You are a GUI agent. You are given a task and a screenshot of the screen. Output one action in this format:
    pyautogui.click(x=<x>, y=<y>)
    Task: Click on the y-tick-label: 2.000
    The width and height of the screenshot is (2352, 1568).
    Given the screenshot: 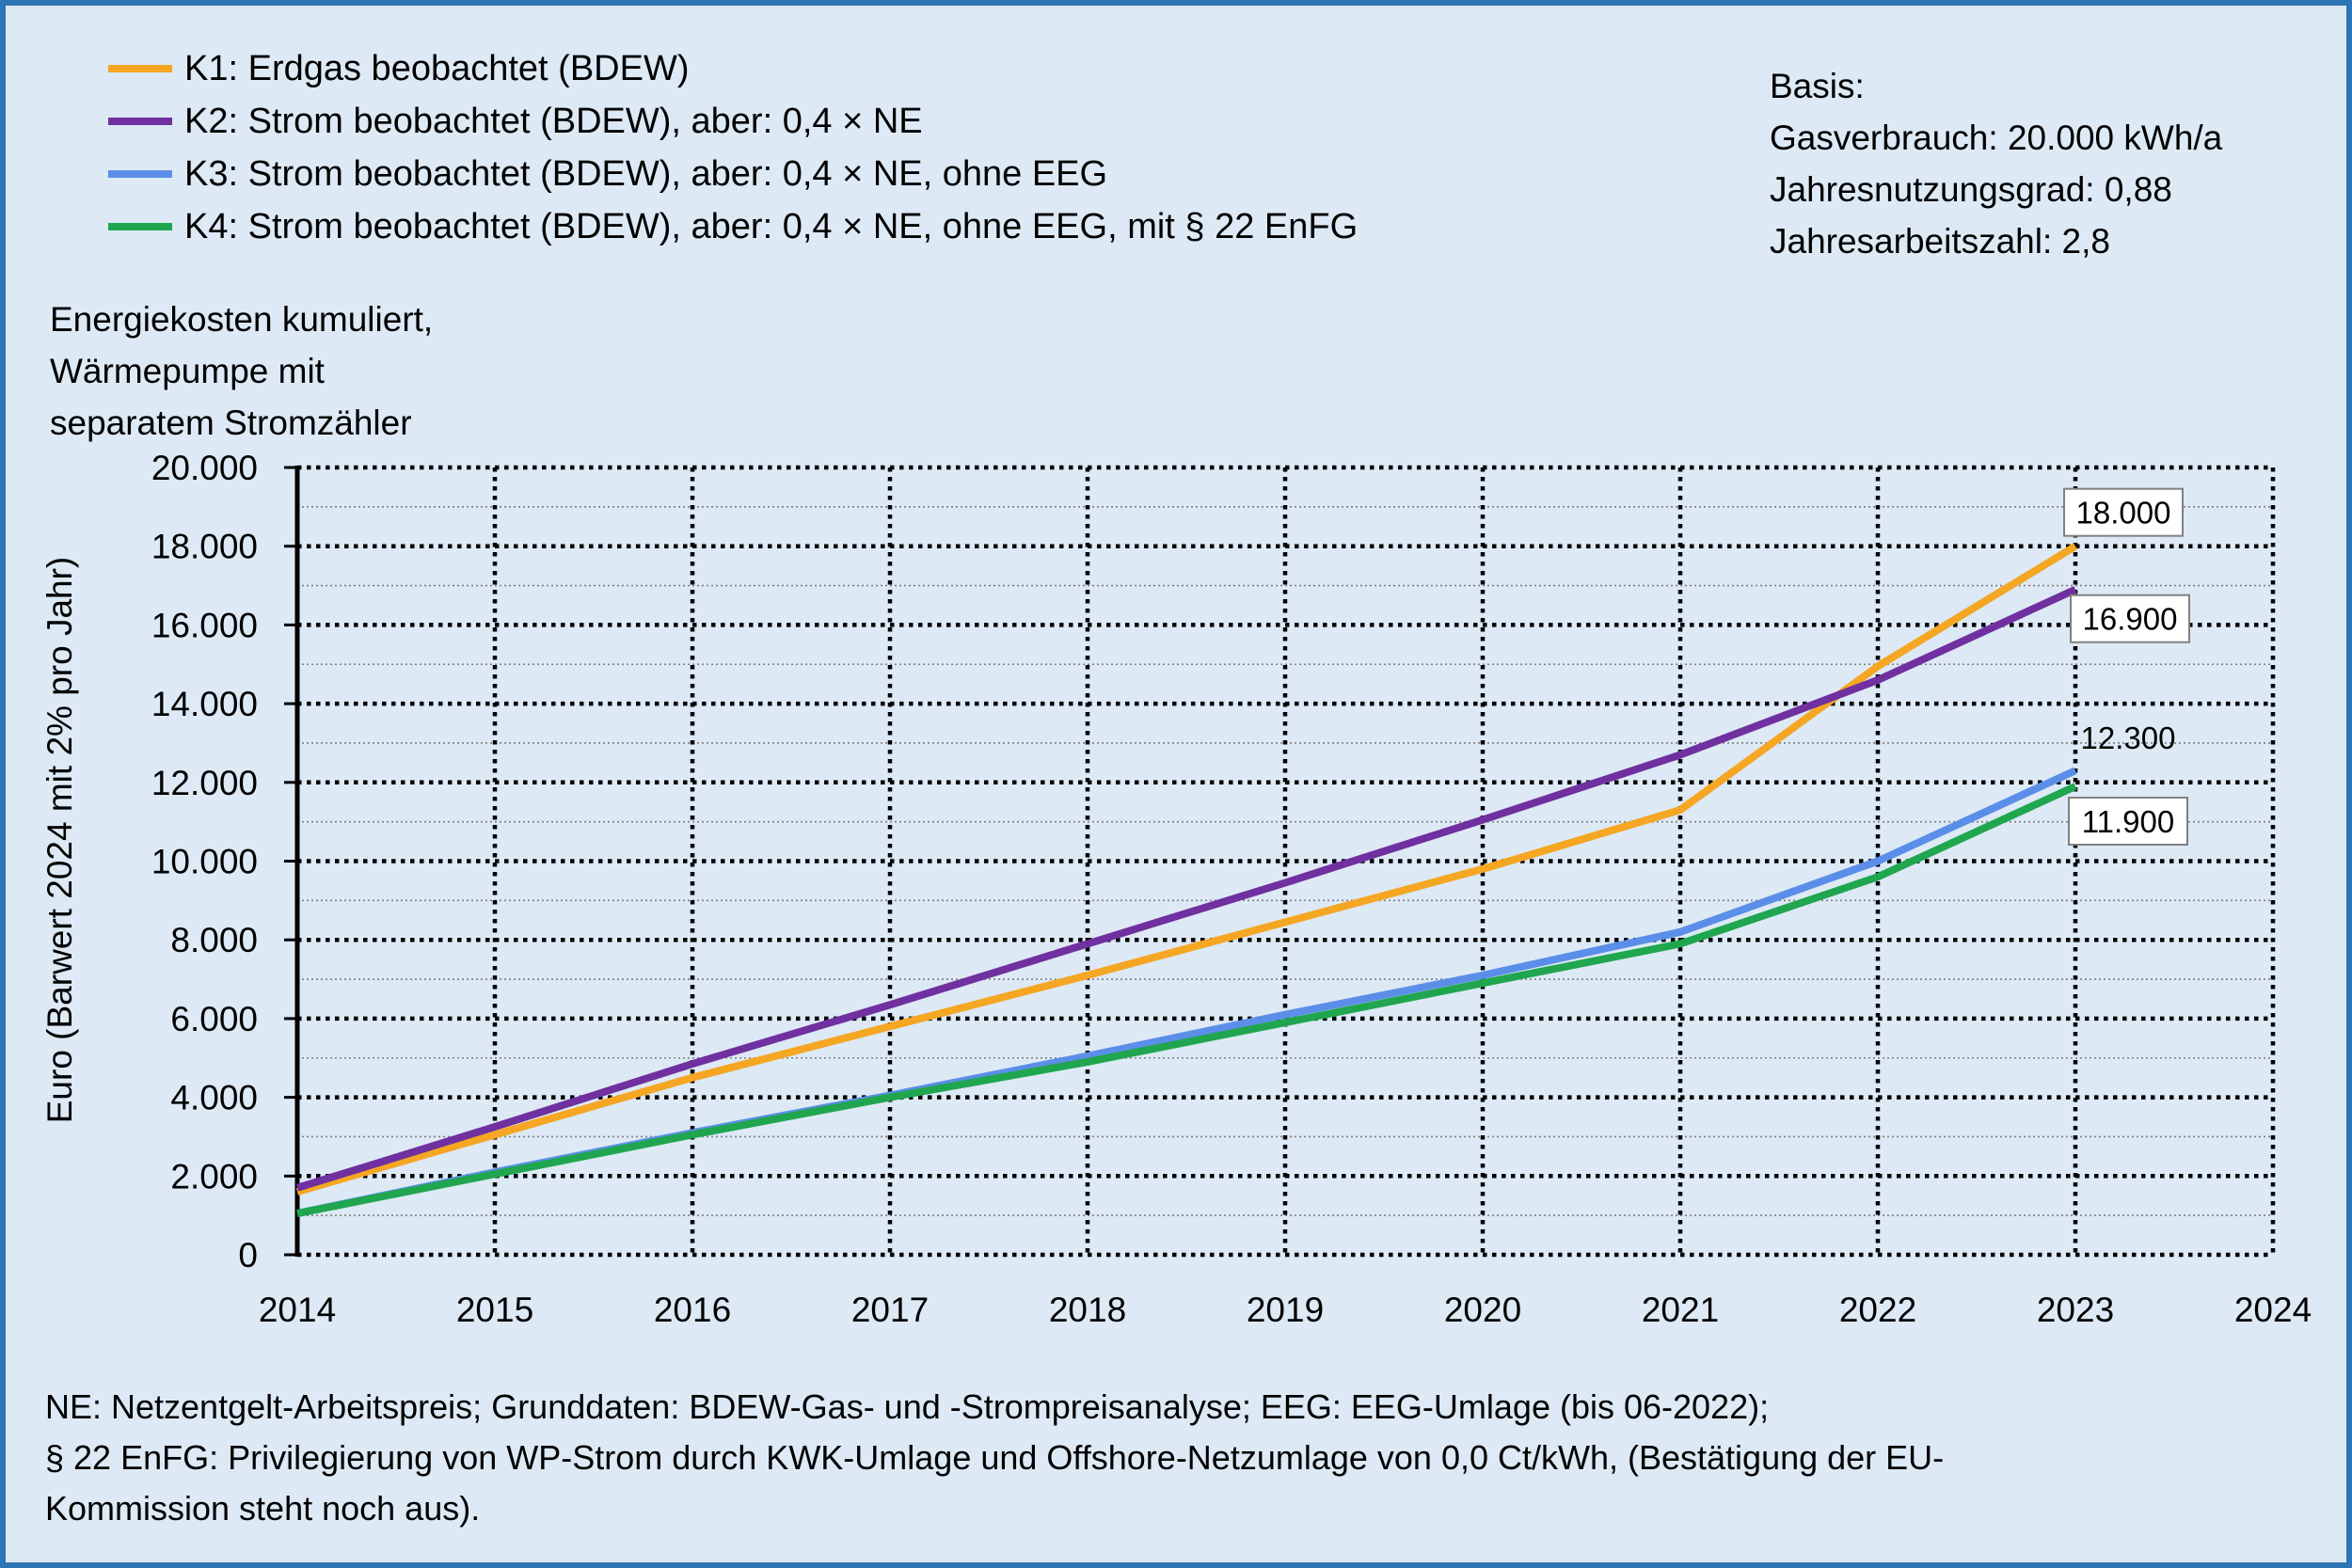 What is the action you would take?
    pyautogui.click(x=214, y=1176)
    